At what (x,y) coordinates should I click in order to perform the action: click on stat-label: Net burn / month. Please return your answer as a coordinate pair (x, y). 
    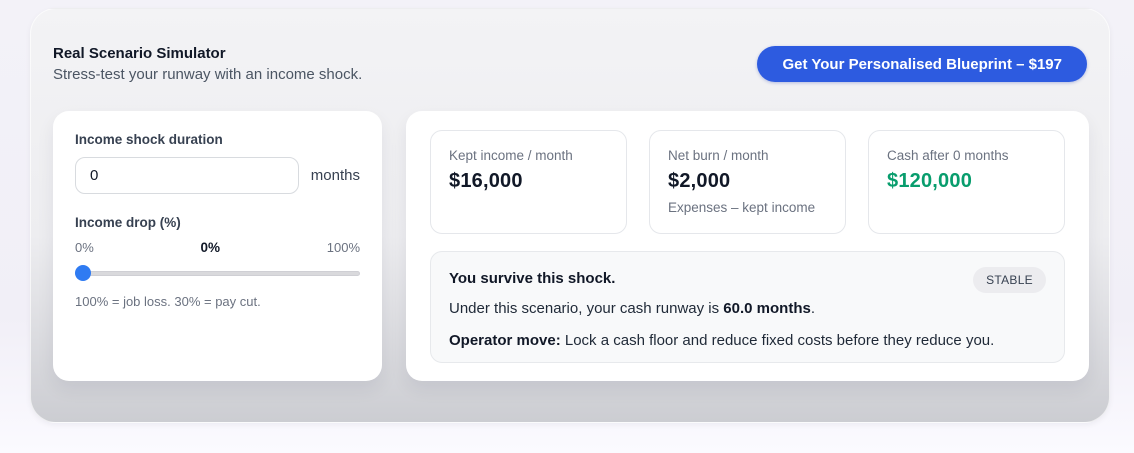
    Looking at the image, I should click on (718, 155).